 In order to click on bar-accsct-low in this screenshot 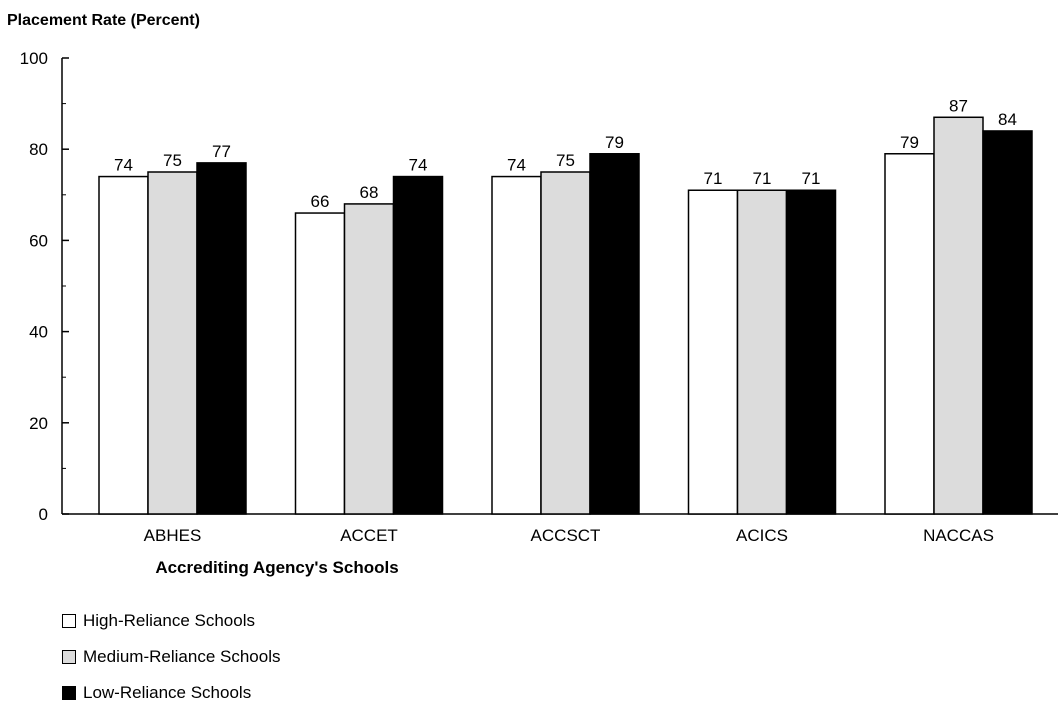, I will do `click(614, 334)`.